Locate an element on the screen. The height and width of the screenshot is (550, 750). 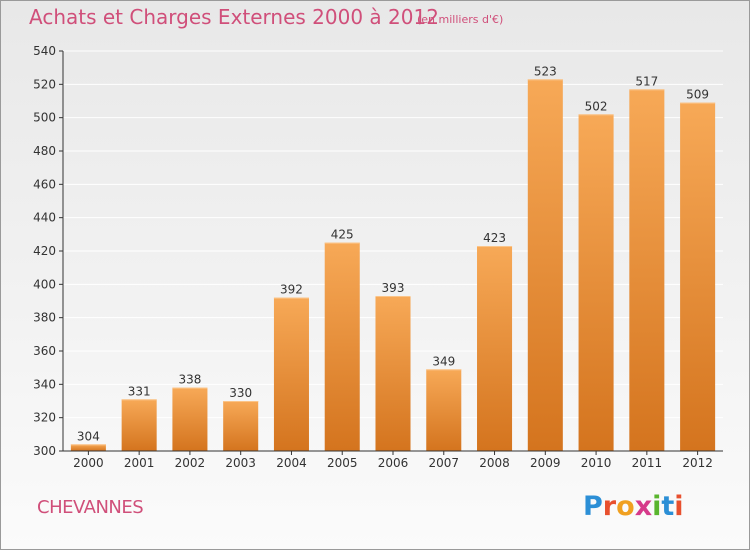
y-tick-label: 360 is located at coordinates (44, 351).